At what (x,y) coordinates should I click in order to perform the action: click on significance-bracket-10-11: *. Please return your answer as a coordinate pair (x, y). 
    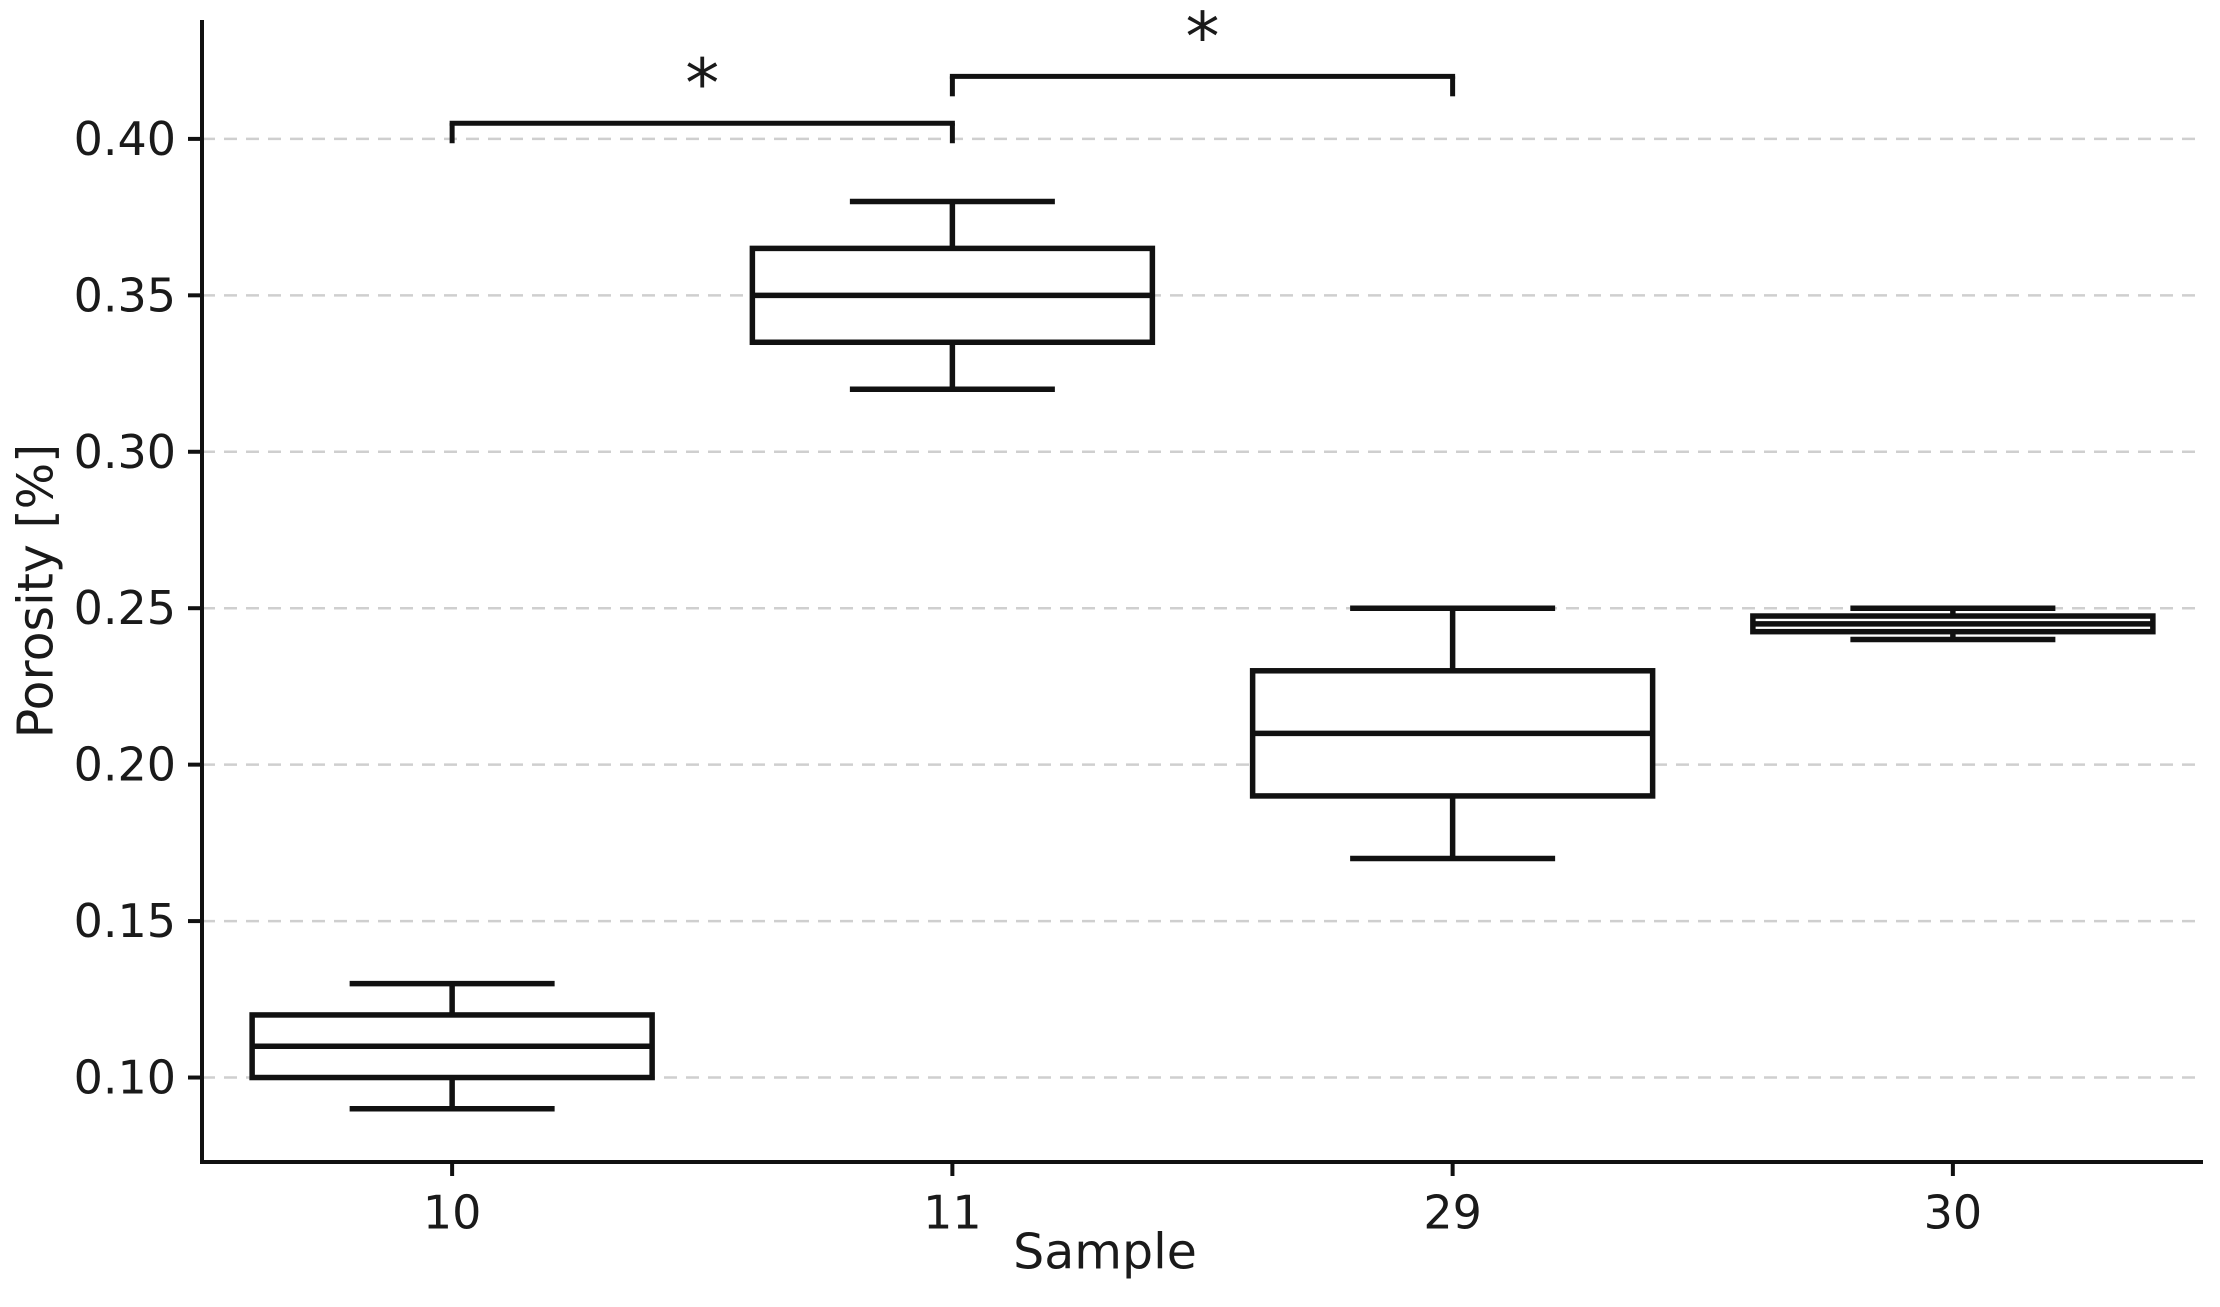
    Looking at the image, I should click on (702, 94).